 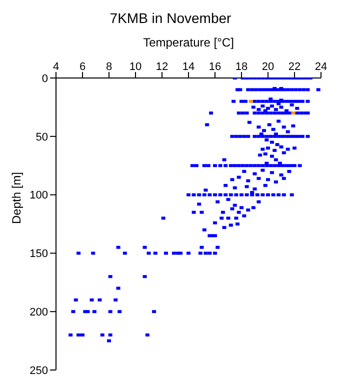 What do you see at coordinates (268, 67) in the screenshot?
I see `x-tick-label: 20` at bounding box center [268, 67].